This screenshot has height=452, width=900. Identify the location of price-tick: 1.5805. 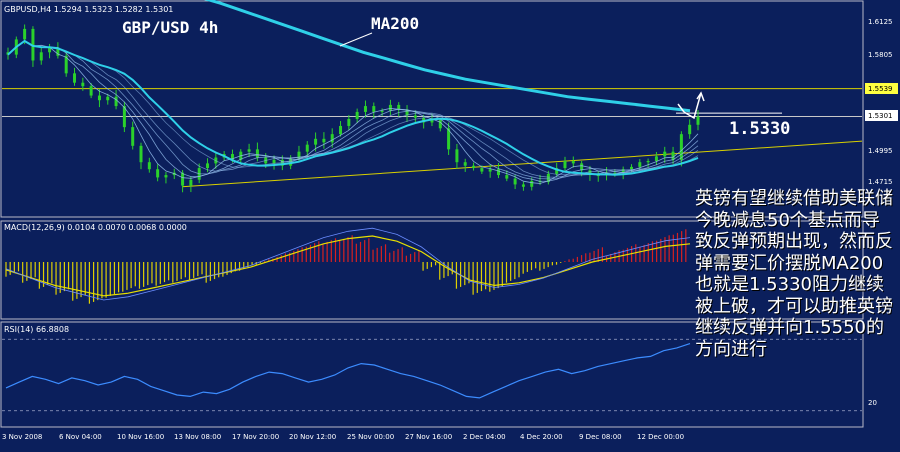
(880, 55).